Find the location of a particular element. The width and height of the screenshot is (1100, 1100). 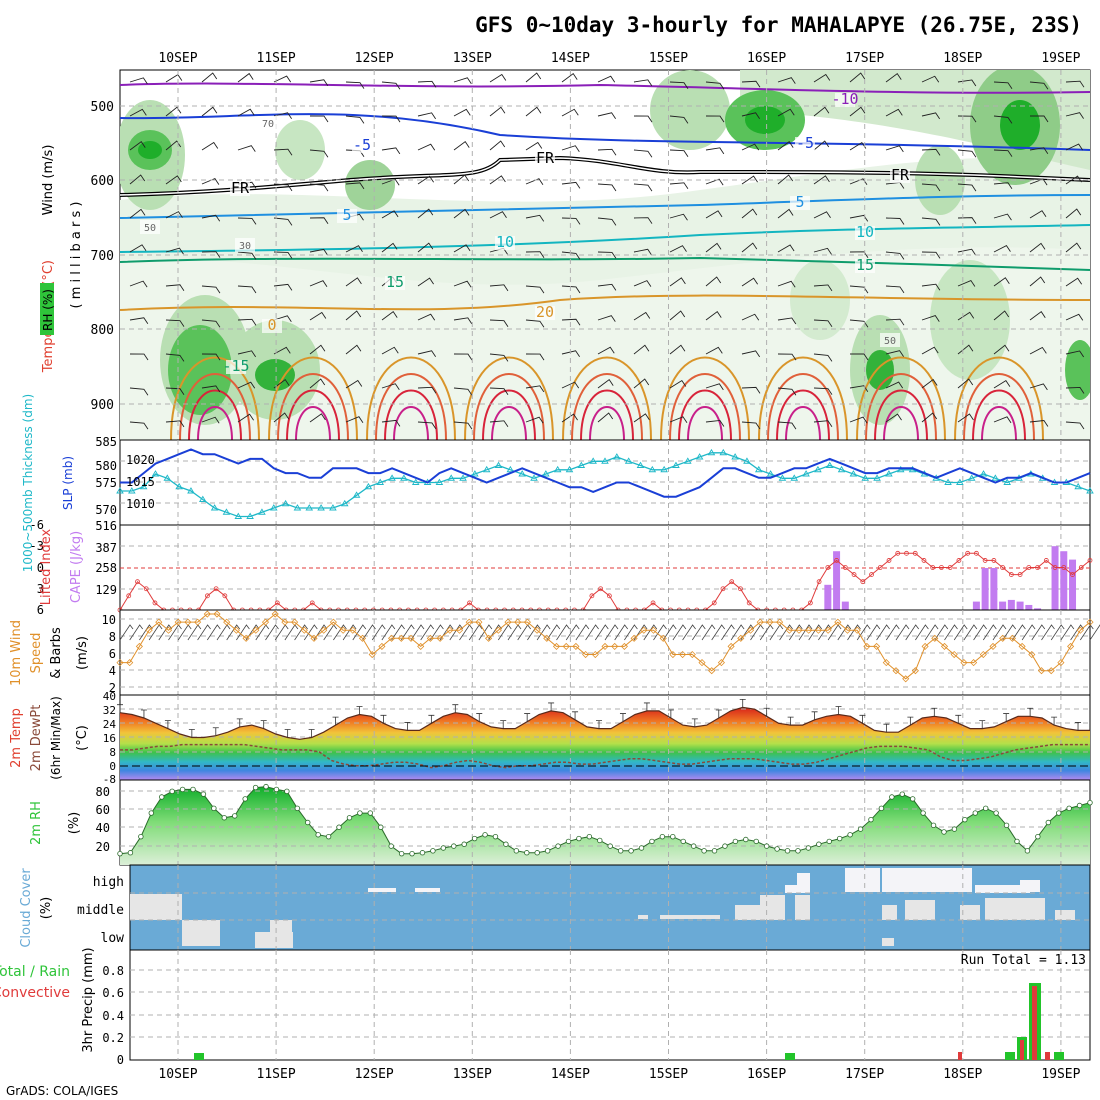

label-dewpoint: 2m DewPt is located at coordinates (36, 738).